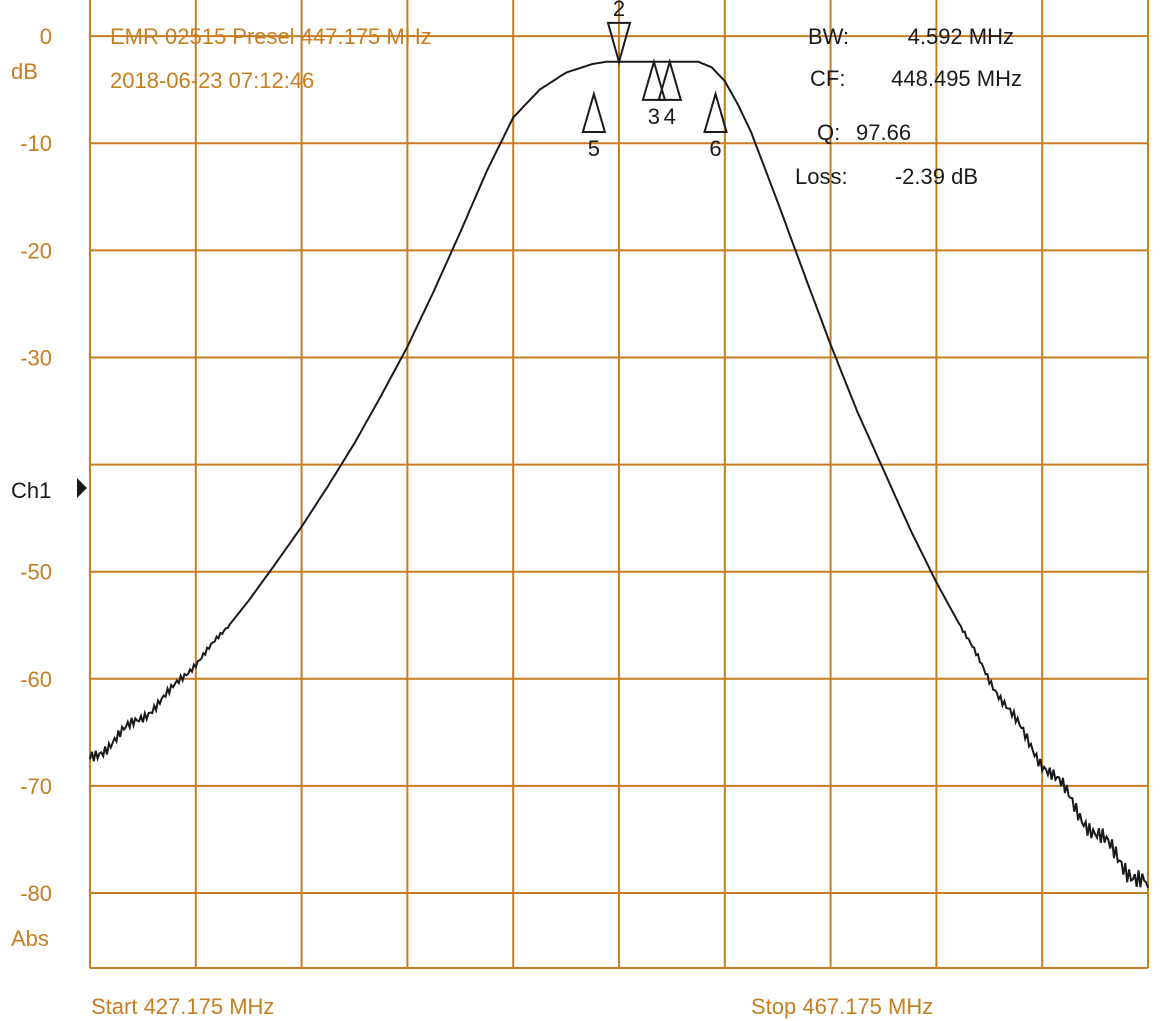 The image size is (1160, 1021). I want to click on start-frequency-label: Start 427.175 MHz, so click(182, 1006).